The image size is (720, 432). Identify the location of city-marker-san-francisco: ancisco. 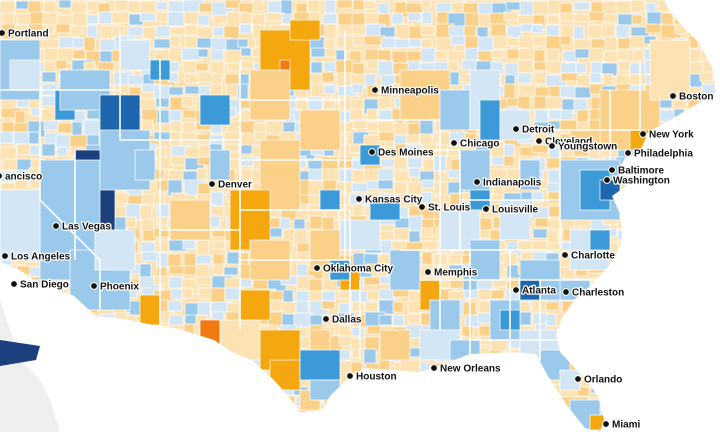
(21, 177).